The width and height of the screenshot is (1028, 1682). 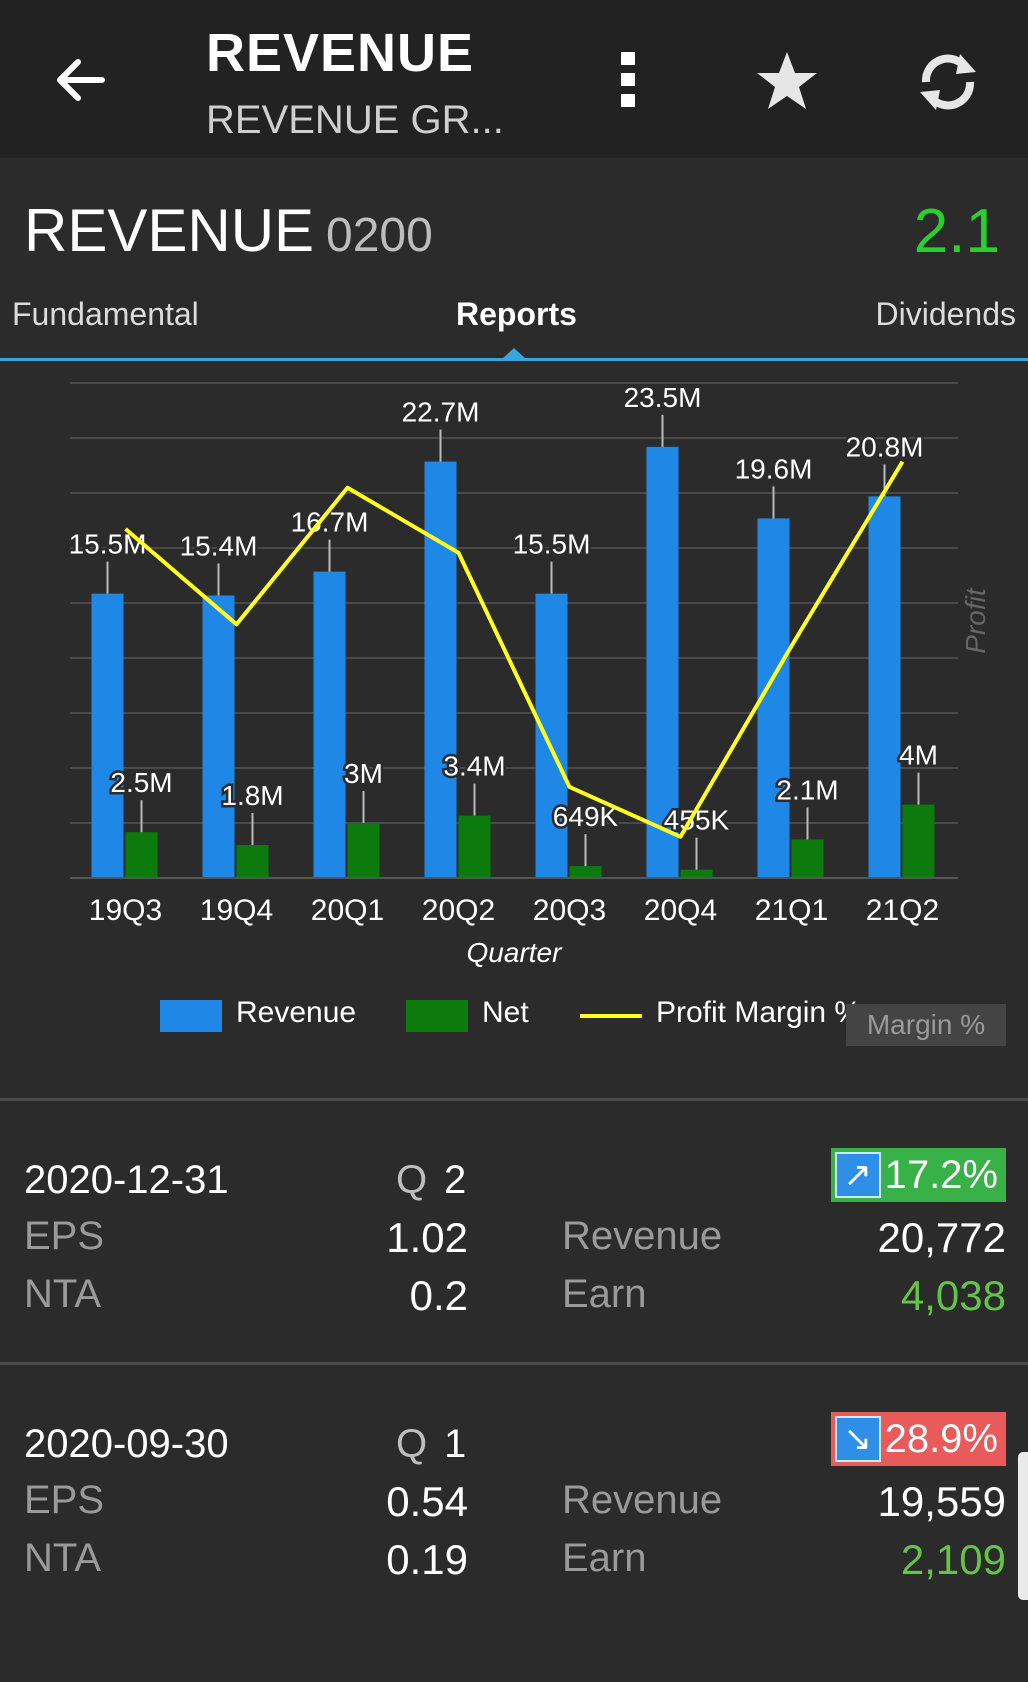 I want to click on back-button, so click(x=80, y=80).